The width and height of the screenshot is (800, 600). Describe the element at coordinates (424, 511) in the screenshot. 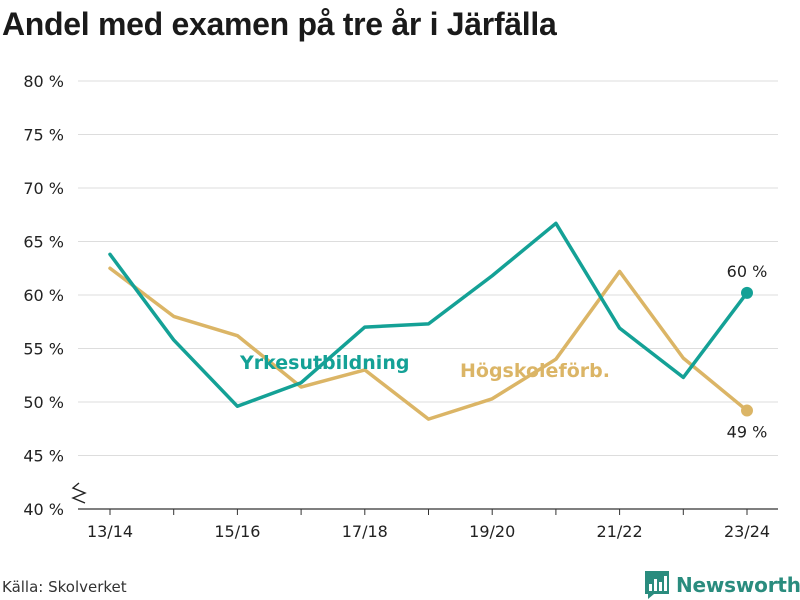

I see `x-axis: 13/14 15/16 17/18 19/20 21/22 23/24` at that location.